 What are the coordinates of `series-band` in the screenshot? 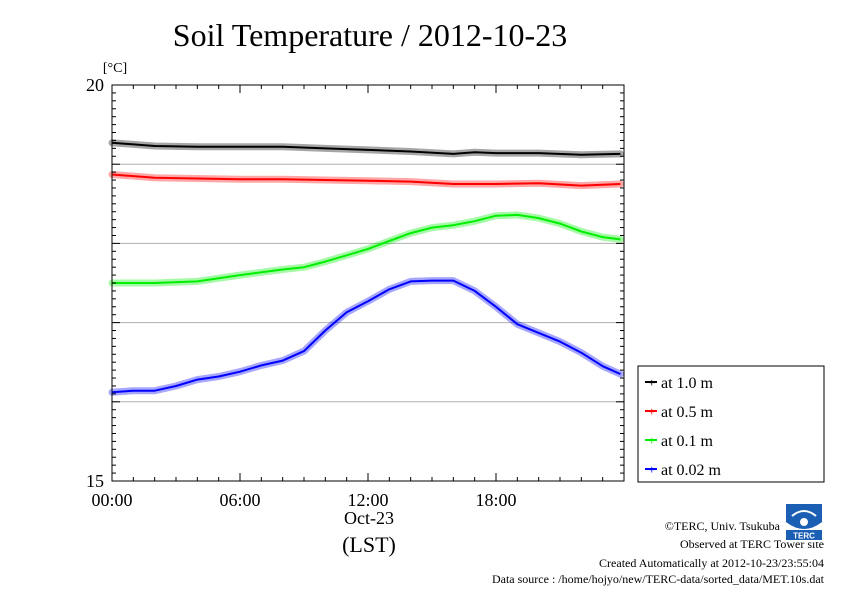 It's located at (366, 336).